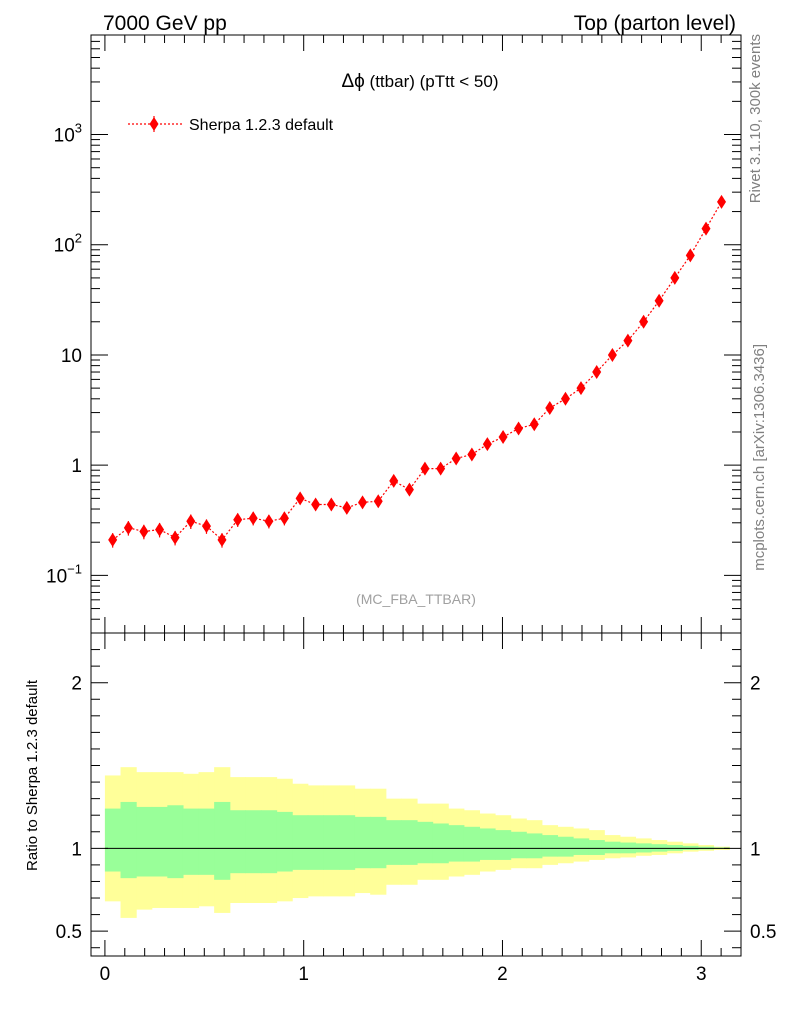 The image size is (786, 1024). Describe the element at coordinates (759, 457) in the screenshot. I see `mcplots-label: mcplots.cern.ch [arXiv:1306.3436]` at that location.